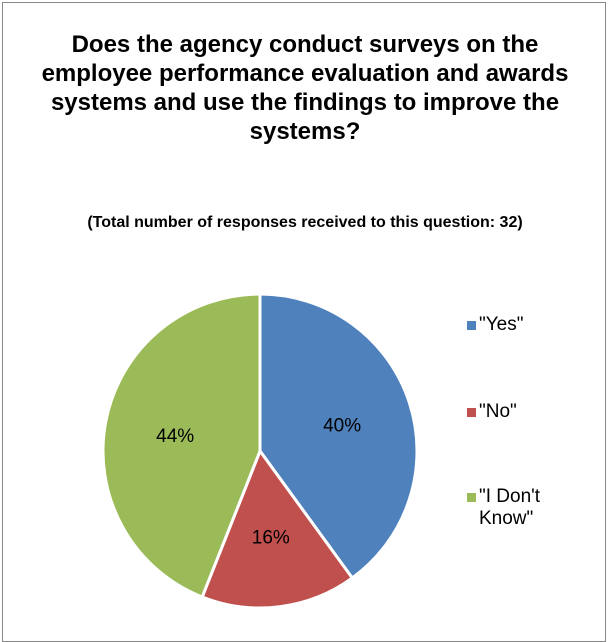 This screenshot has width=611, height=642. I want to click on legend-item-yes: "Yes", so click(495, 325).